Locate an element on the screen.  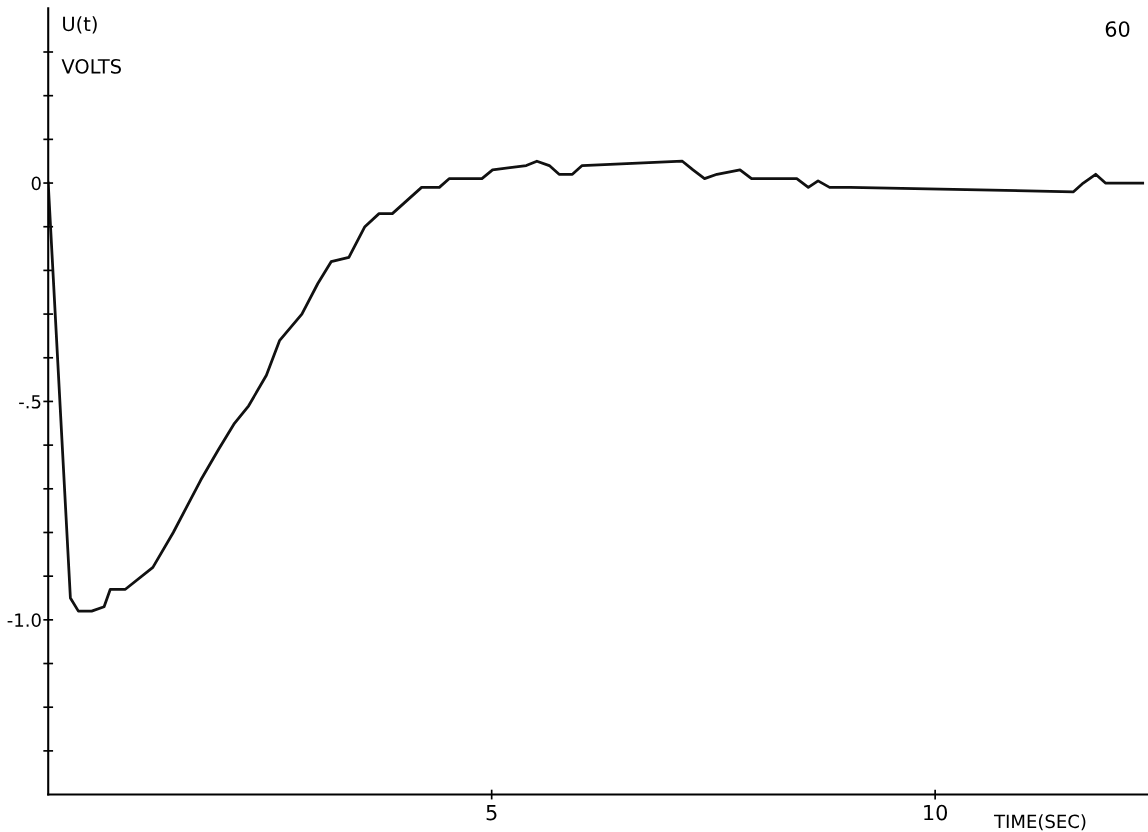
x-axis-title: TIME(SEC) is located at coordinates (1039, 822).